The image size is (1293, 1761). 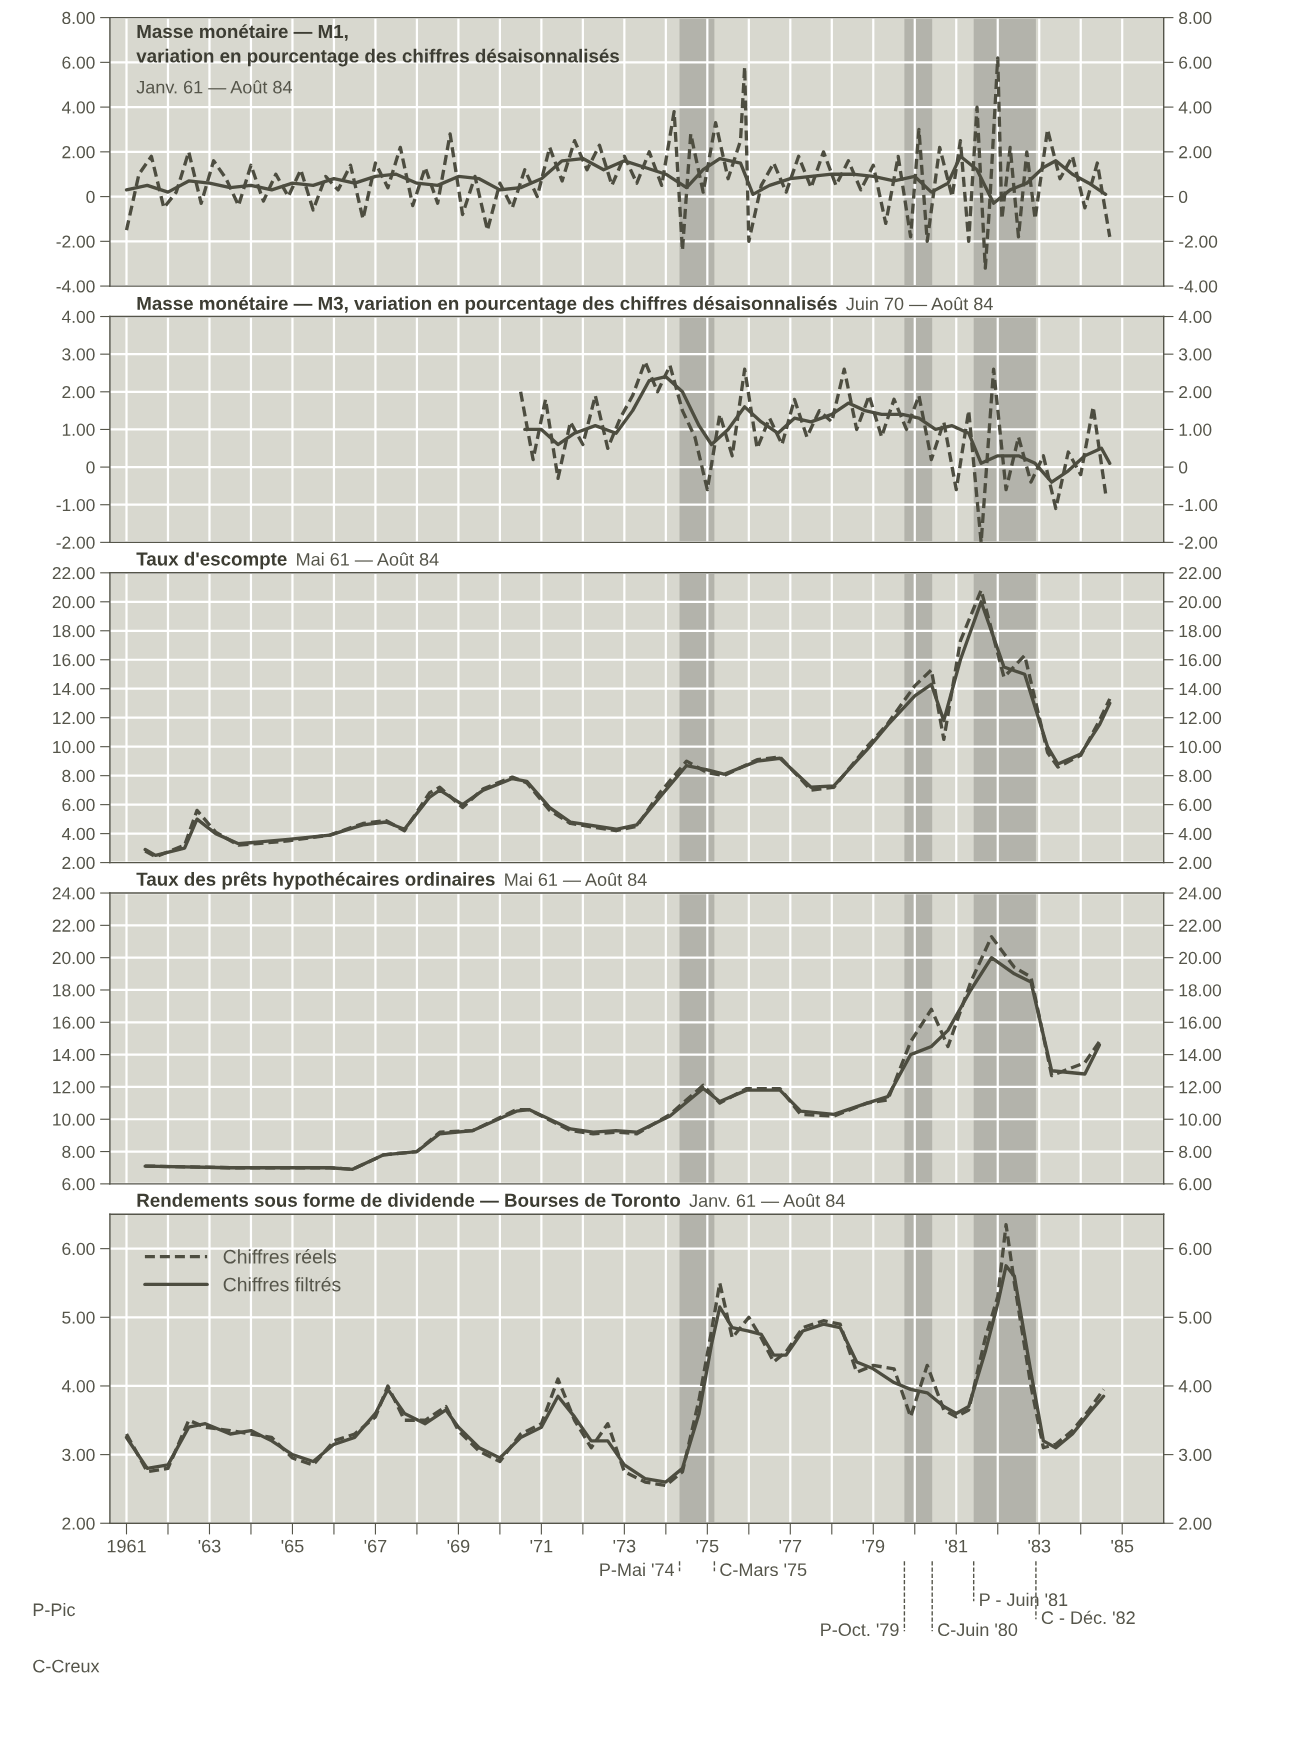 I want to click on legend-label: Chiffres réels, so click(x=280, y=1256).